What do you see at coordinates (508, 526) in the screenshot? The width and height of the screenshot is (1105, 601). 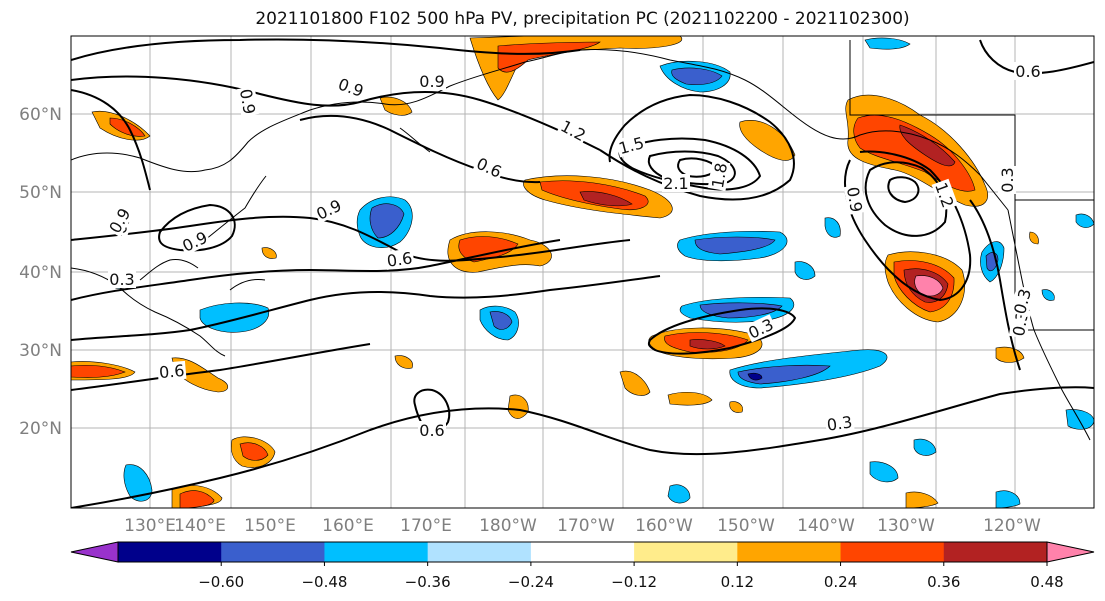 I see `longitude-label: 180°W` at bounding box center [508, 526].